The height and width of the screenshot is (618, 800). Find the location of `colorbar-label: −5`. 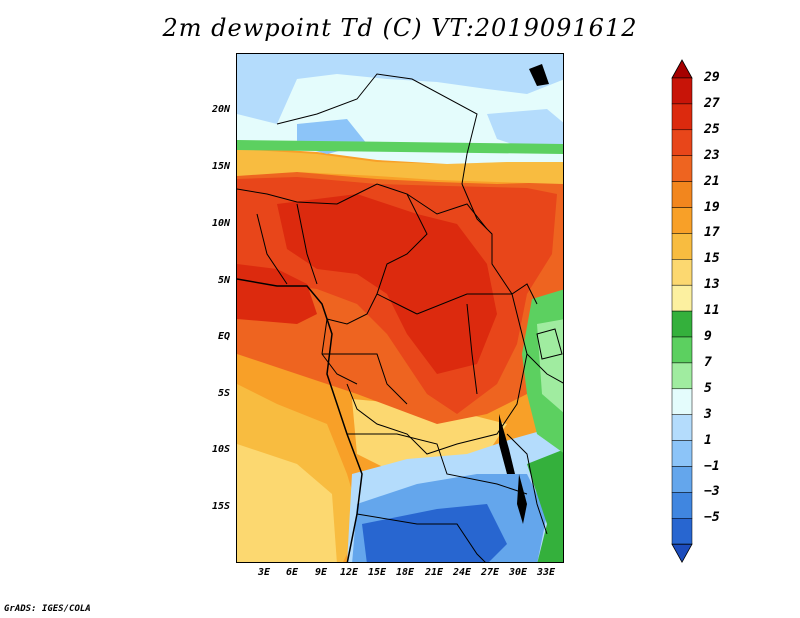

colorbar-label: −5 is located at coordinates (712, 518).